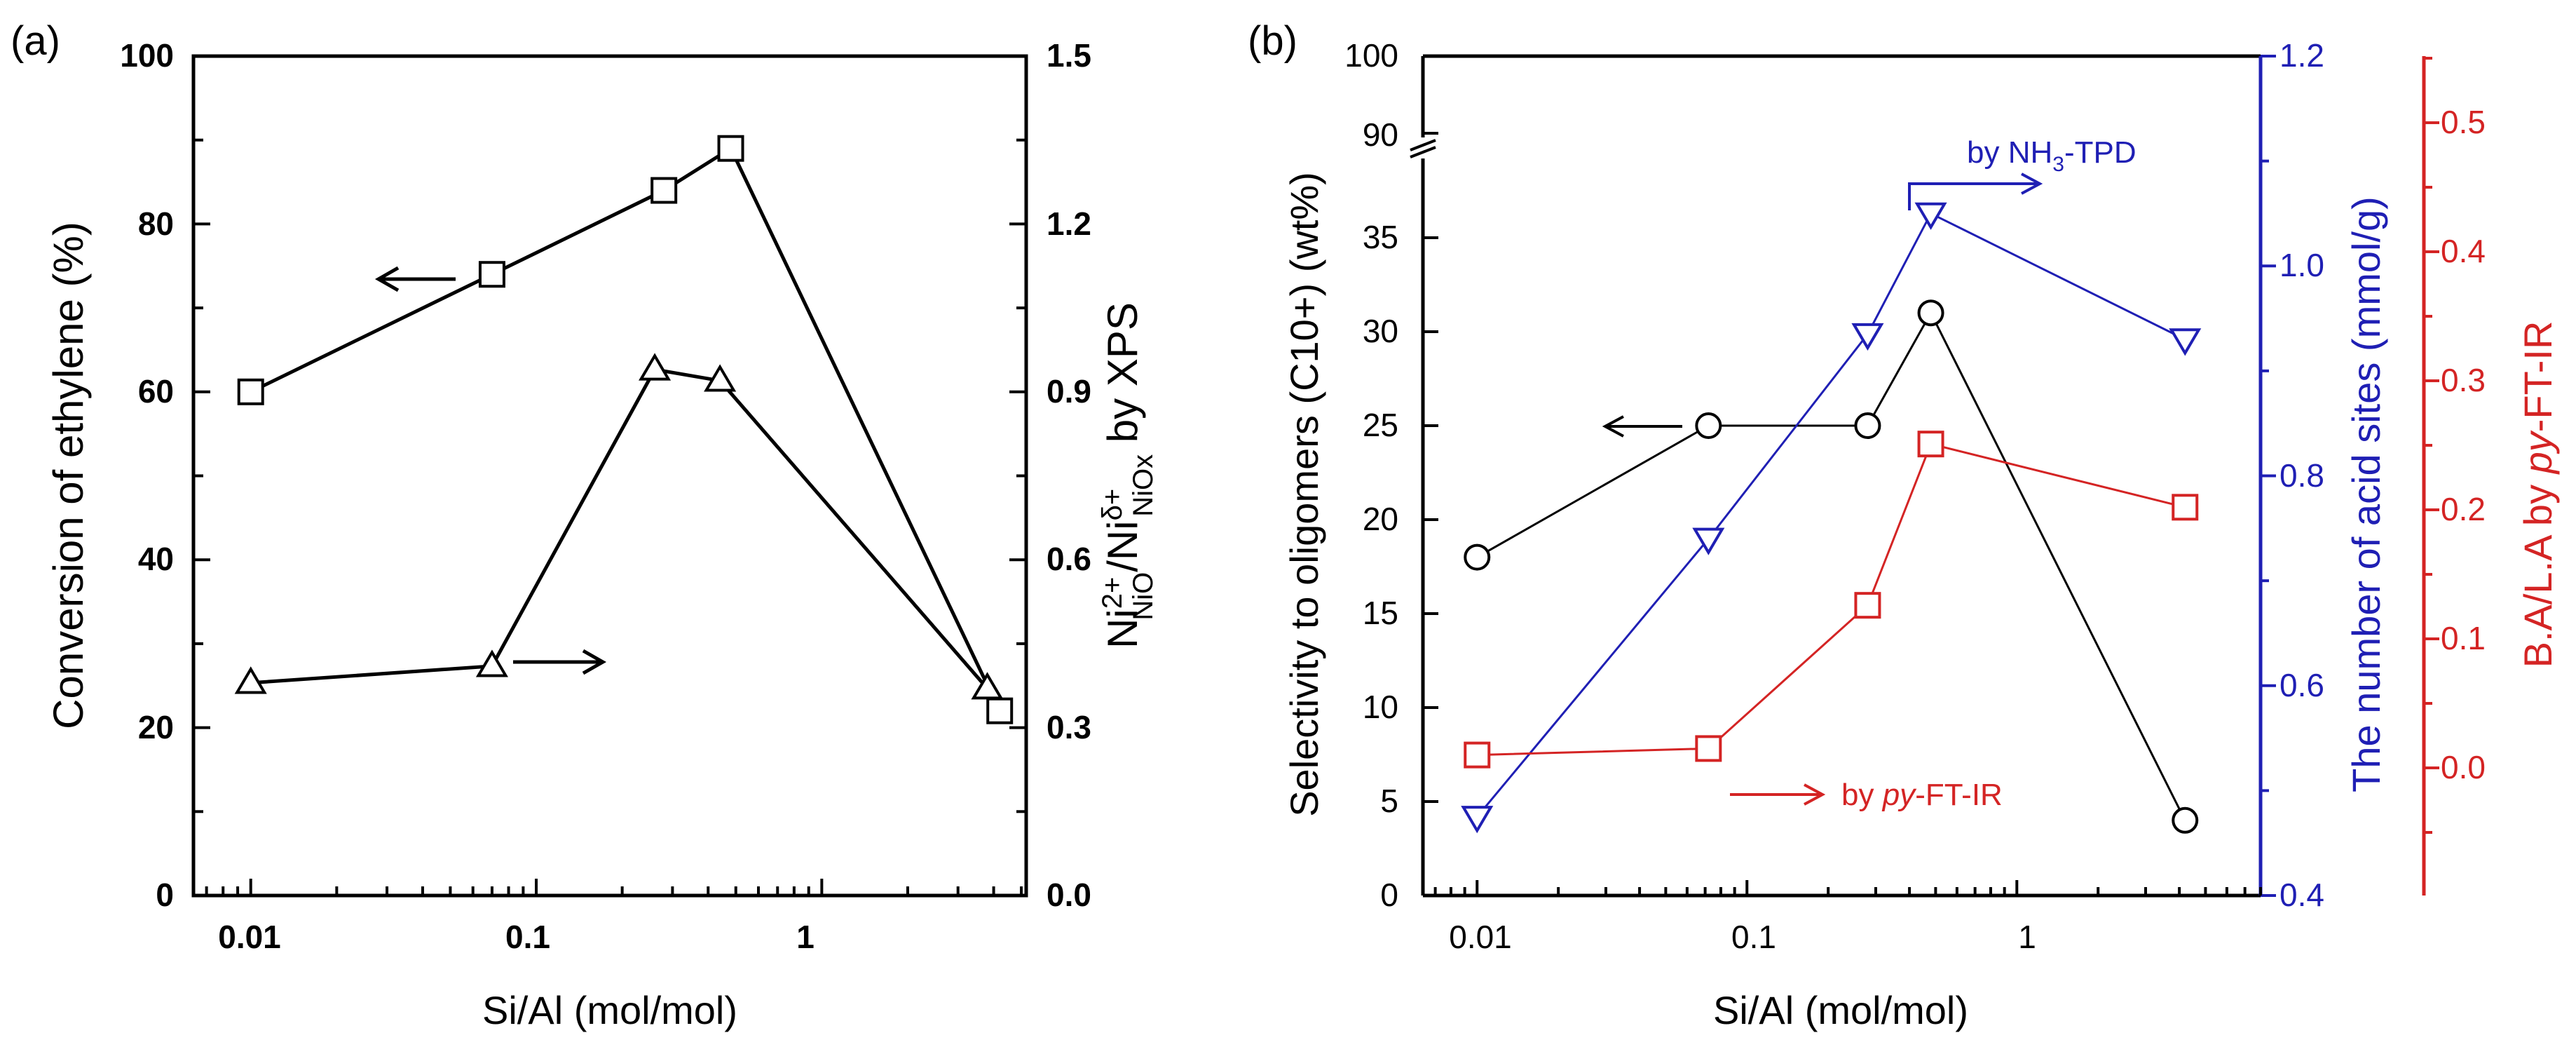 Image resolution: width=2576 pixels, height=1054 pixels. Describe the element at coordinates (2463, 638) in the screenshot. I see `b-right2-tick-0.1: 0.1` at that location.